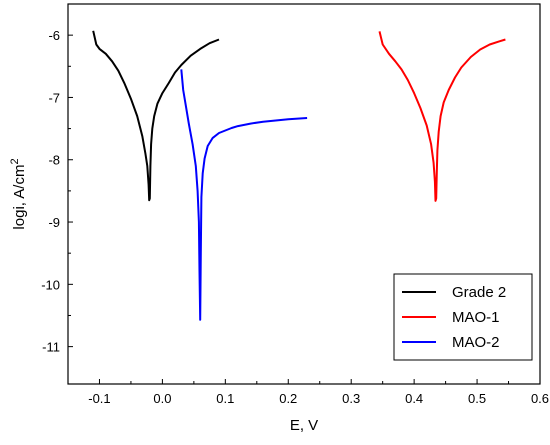 Image resolution: width=550 pixels, height=445 pixels. I want to click on y-tick-label: -8, so click(54, 160).